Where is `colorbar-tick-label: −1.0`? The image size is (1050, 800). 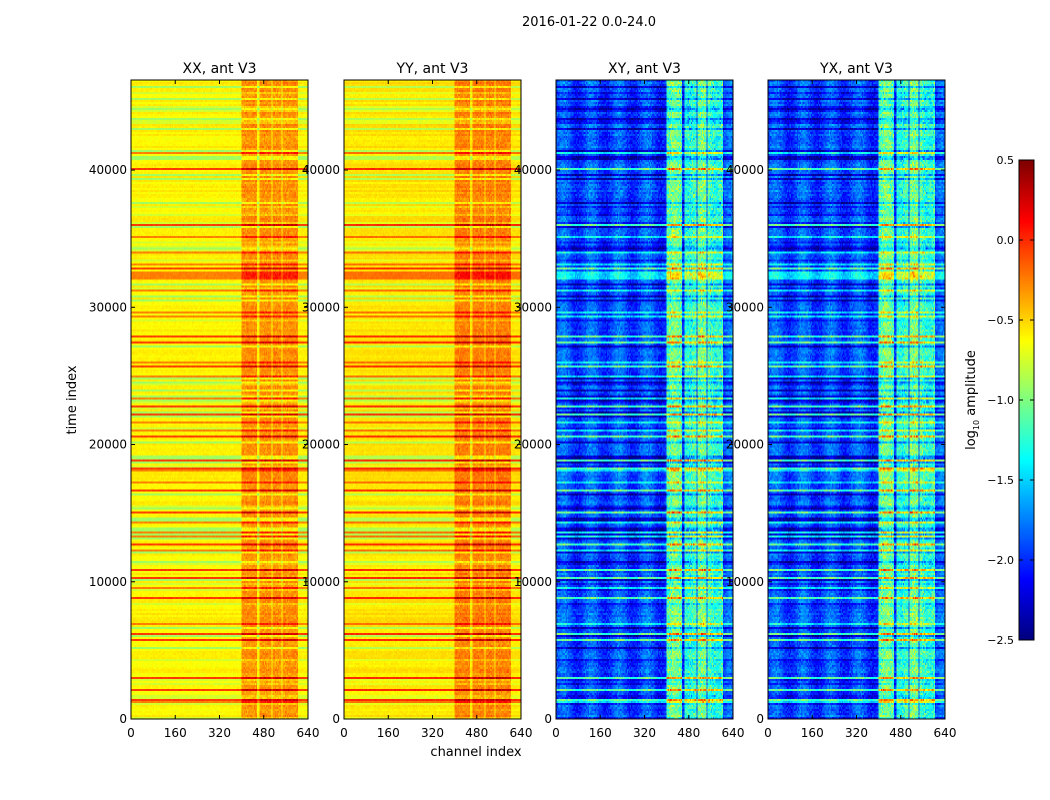
colorbar-tick-label: −1.0 is located at coordinates (1000, 400).